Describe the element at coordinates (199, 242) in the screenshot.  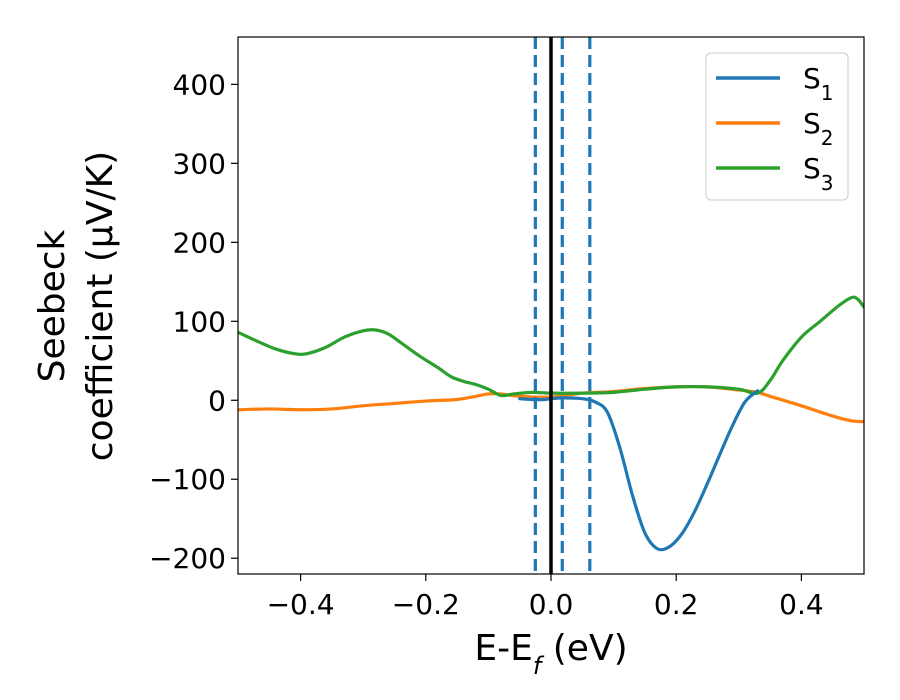
I see `y-tick-label: 200` at that location.